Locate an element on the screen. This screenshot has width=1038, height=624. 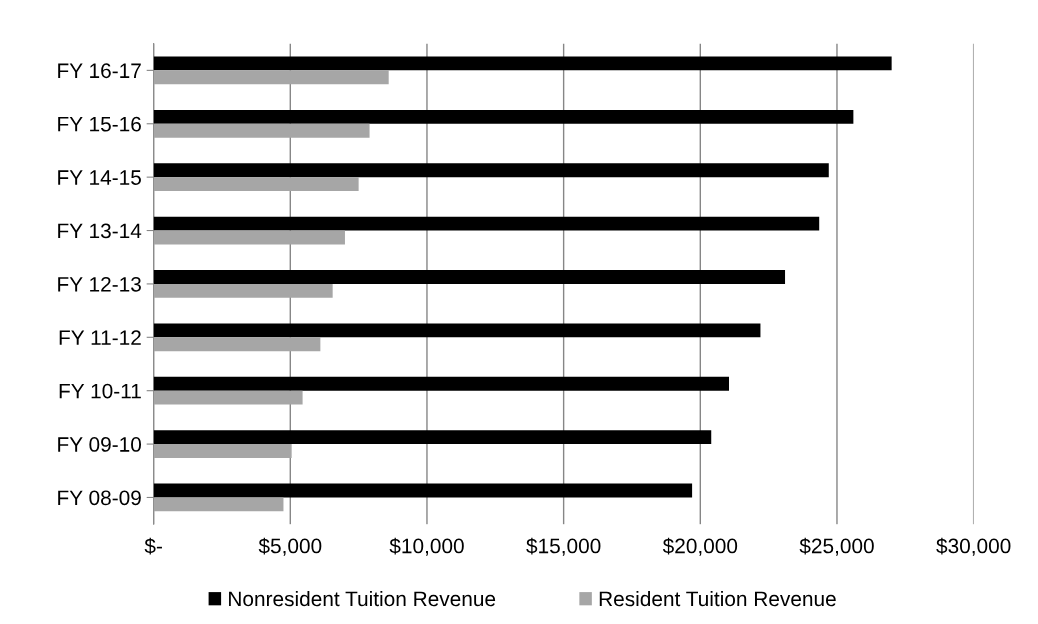
y-tick-label: FY 09-10 is located at coordinates (100, 444).